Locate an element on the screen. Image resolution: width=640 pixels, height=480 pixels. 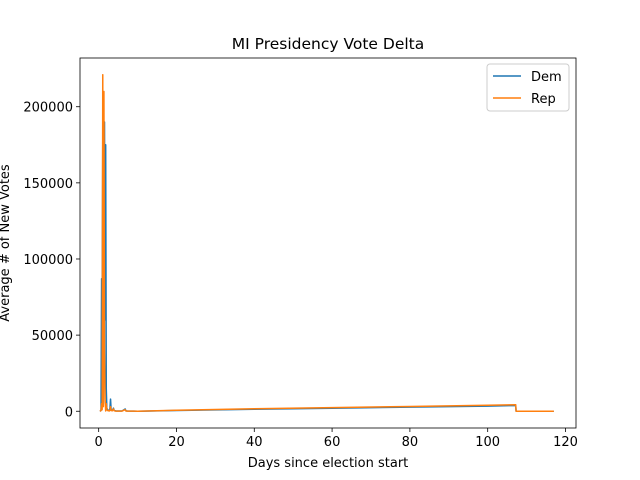
y-tick-label: 200000 is located at coordinates (48, 108).